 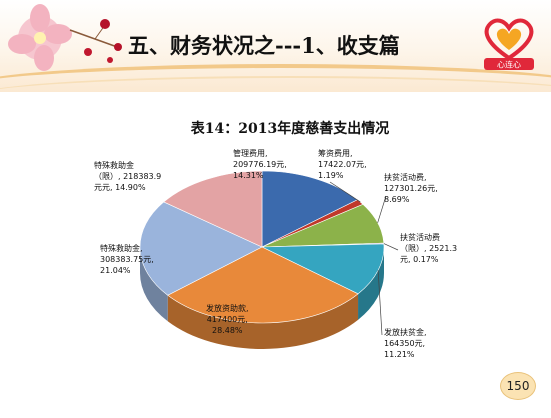 I want to click on label-poverty-activity-fee-restricted: 扶贫活动费 （限）, 2521.3 元, 0.17%, so click(x=429, y=248).